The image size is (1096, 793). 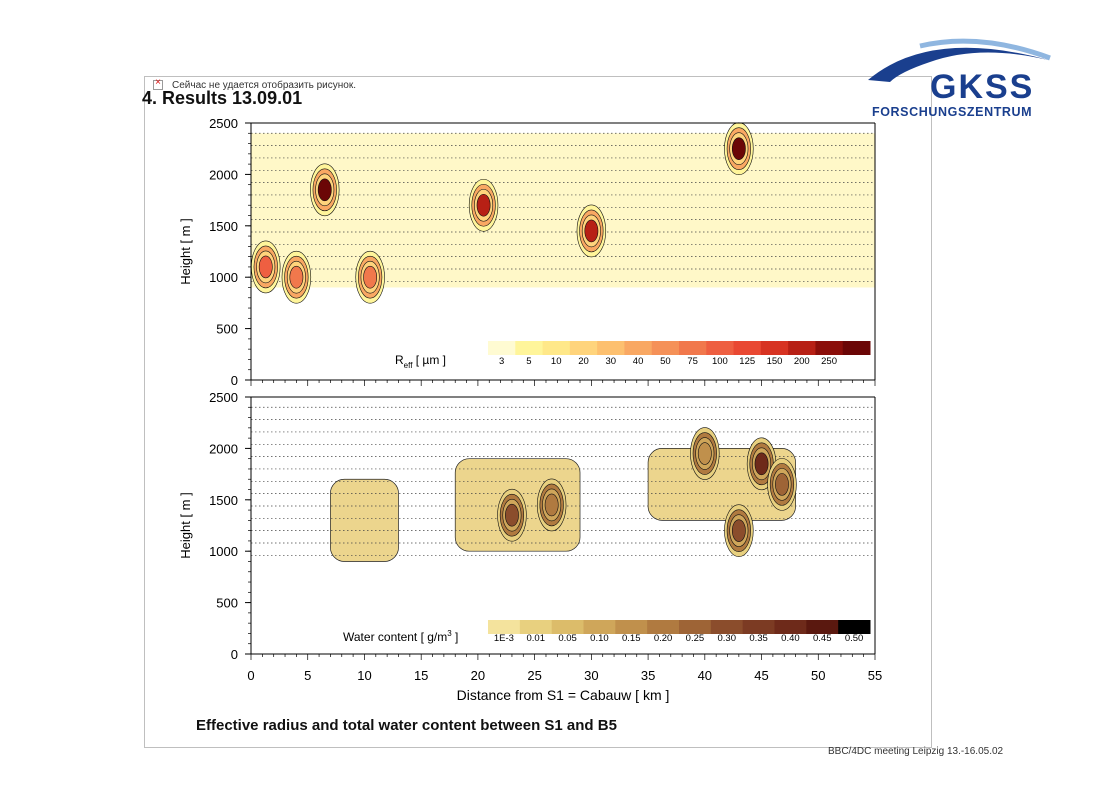 What do you see at coordinates (563, 695) in the screenshot?
I see `x-axis-label: Distance from S1 = Cabauw [ km ]` at bounding box center [563, 695].